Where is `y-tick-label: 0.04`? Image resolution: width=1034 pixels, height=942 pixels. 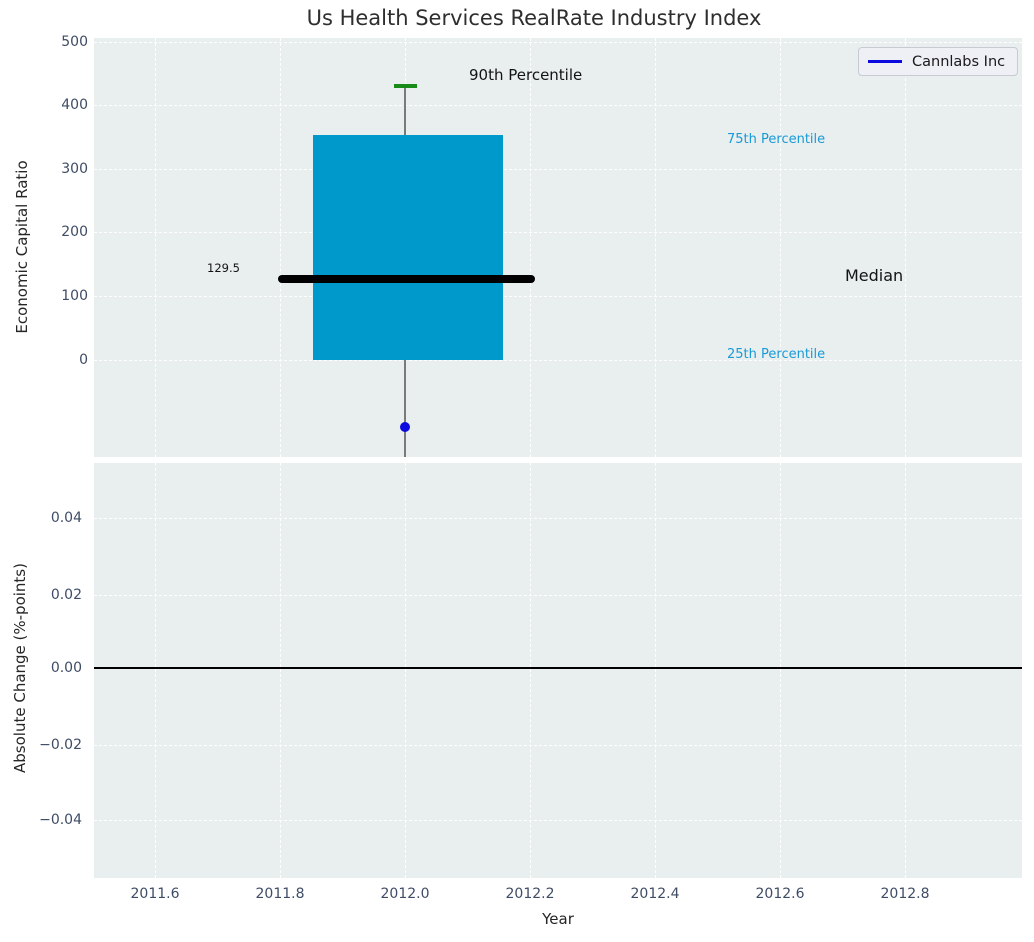 y-tick-label: 0.04 is located at coordinates (66, 518).